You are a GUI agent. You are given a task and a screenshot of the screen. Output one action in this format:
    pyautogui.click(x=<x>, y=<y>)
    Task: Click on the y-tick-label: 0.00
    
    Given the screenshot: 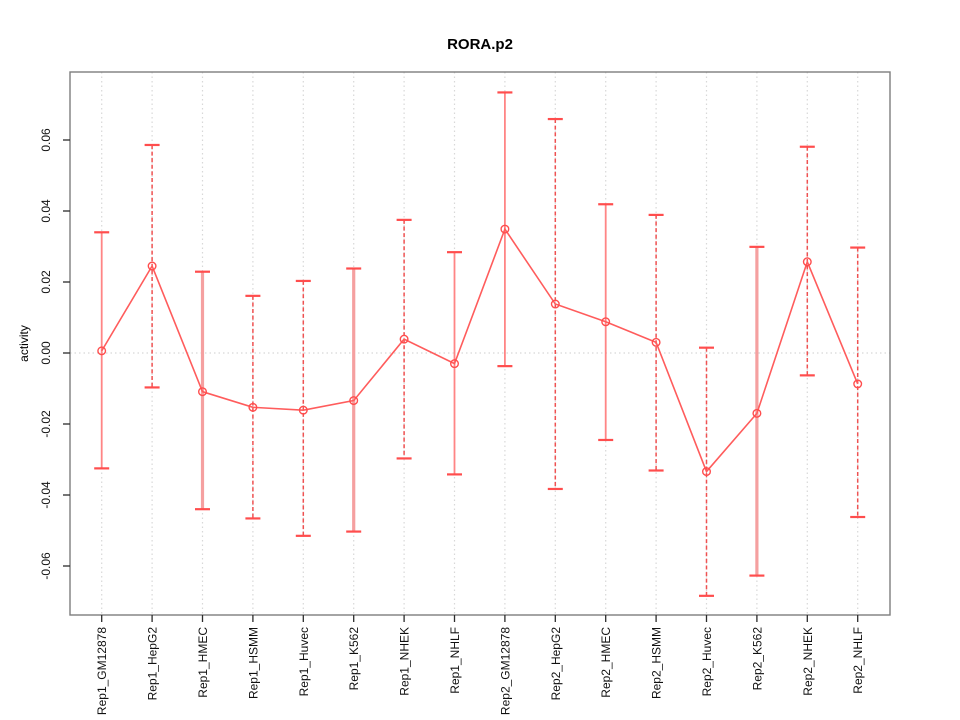 What is the action you would take?
    pyautogui.click(x=46, y=353)
    